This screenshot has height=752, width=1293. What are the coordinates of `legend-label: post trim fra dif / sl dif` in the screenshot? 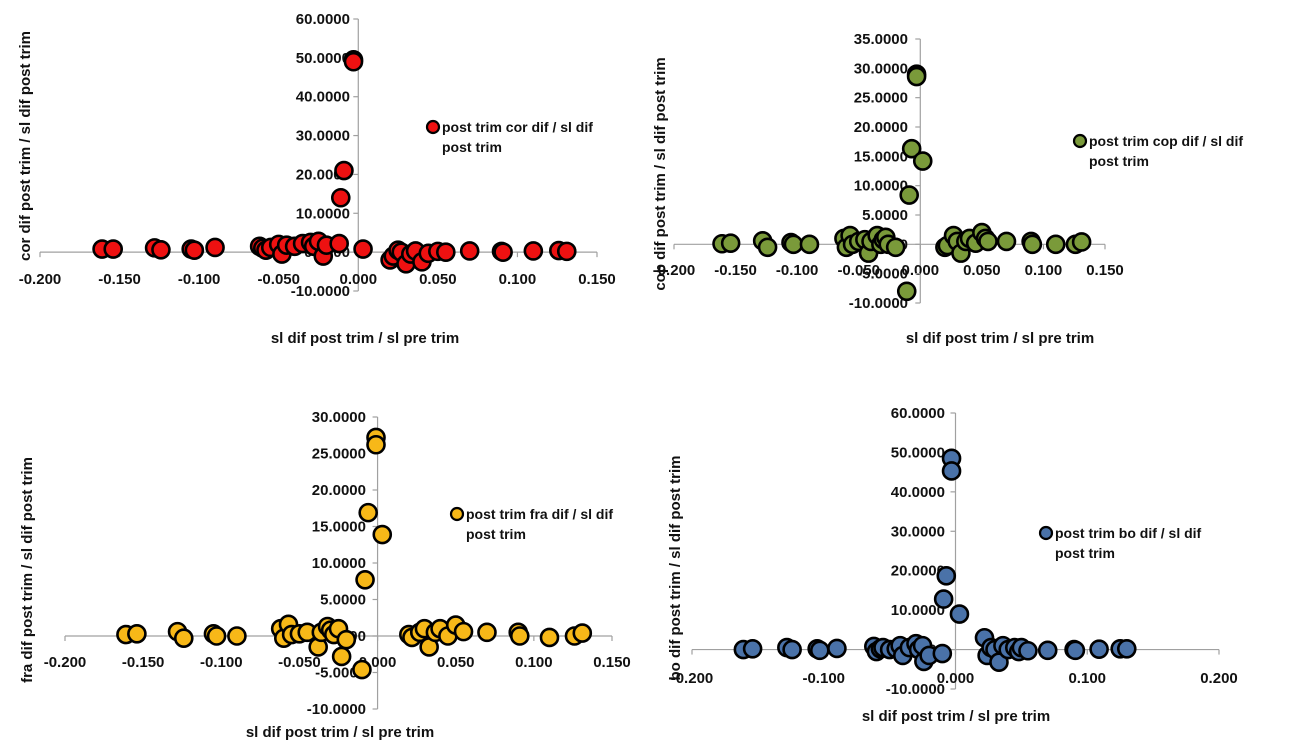 It's located at (539, 514).